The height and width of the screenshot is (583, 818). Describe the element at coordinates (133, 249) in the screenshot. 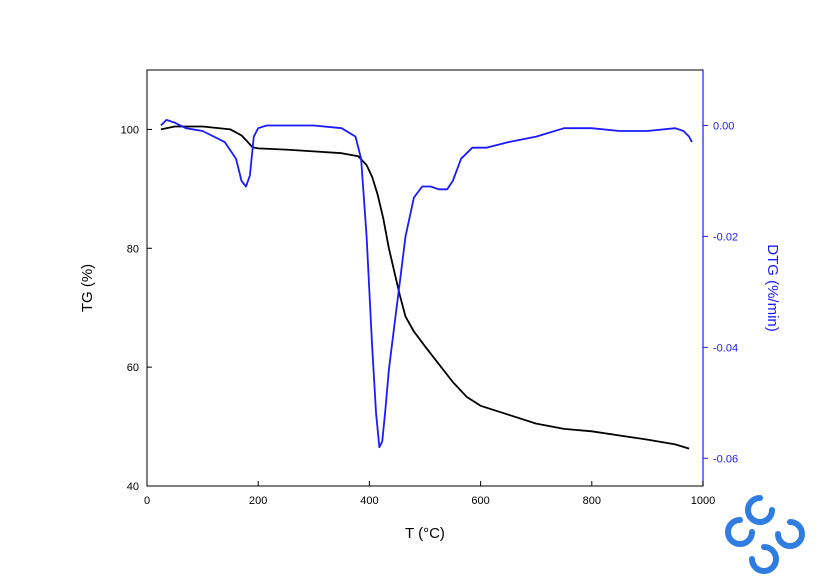

I see `y-left-tick-label: 80` at that location.